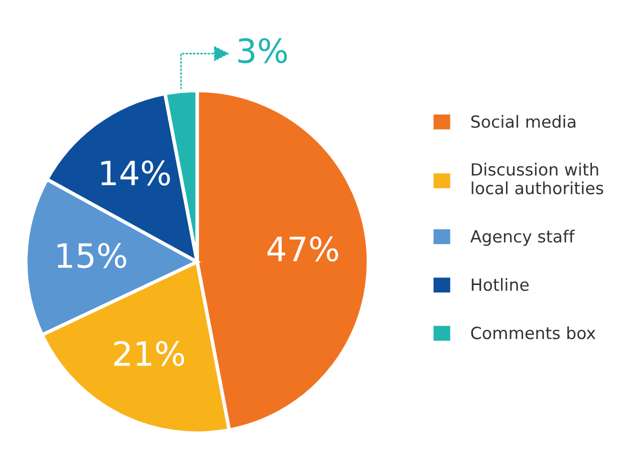 The width and height of the screenshot is (639, 457). What do you see at coordinates (135, 173) in the screenshot?
I see `data-label: 14%` at bounding box center [135, 173].